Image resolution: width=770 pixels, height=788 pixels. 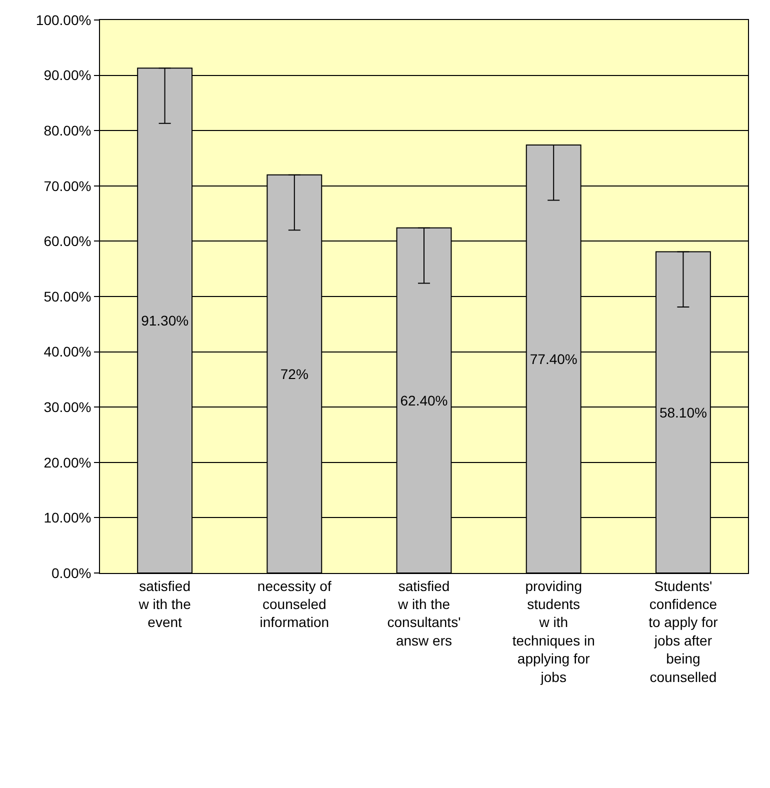 I want to click on x-tick-label: necessity of counseled information, so click(x=294, y=604).